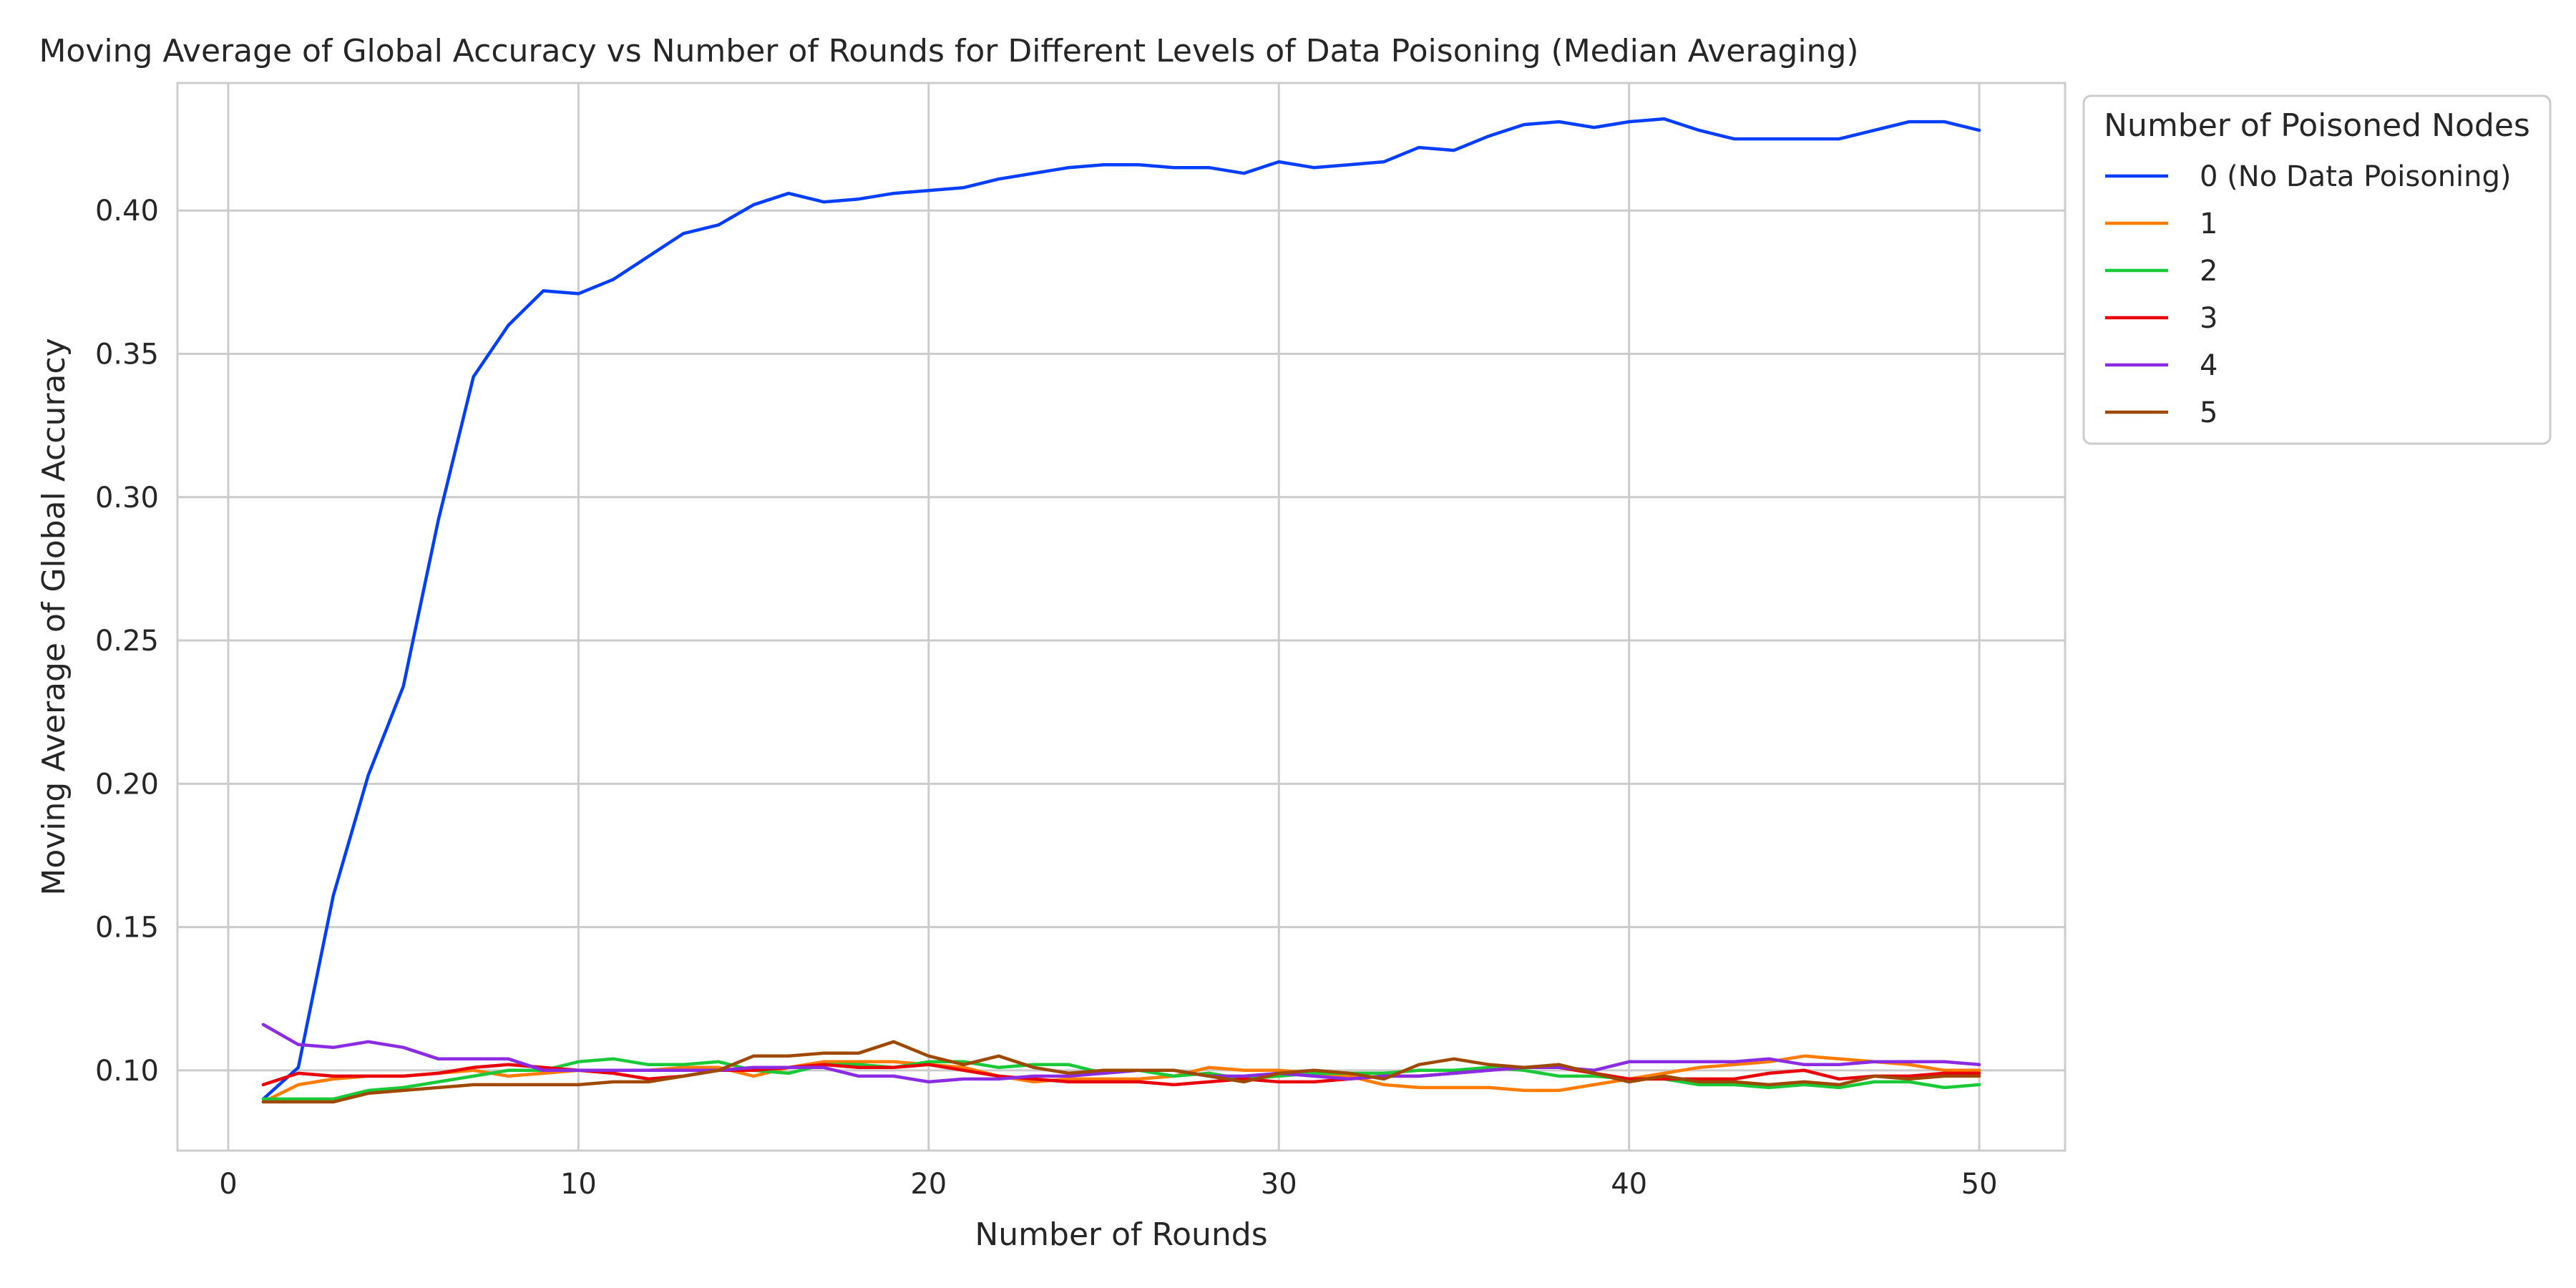  What do you see at coordinates (1979, 1184) in the screenshot?
I see `x-tick-label: 50` at bounding box center [1979, 1184].